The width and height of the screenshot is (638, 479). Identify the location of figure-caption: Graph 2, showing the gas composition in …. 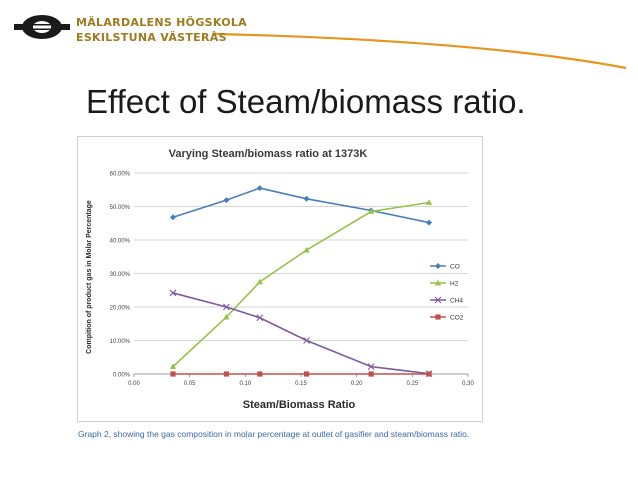
(274, 434).